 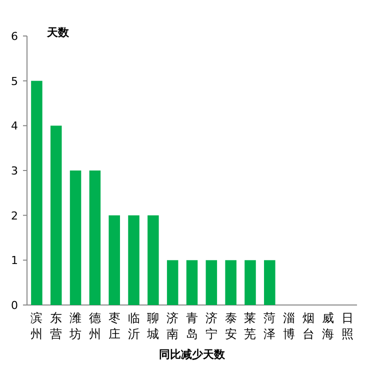 I want to click on y-tick-label: 6, so click(x=14, y=36).